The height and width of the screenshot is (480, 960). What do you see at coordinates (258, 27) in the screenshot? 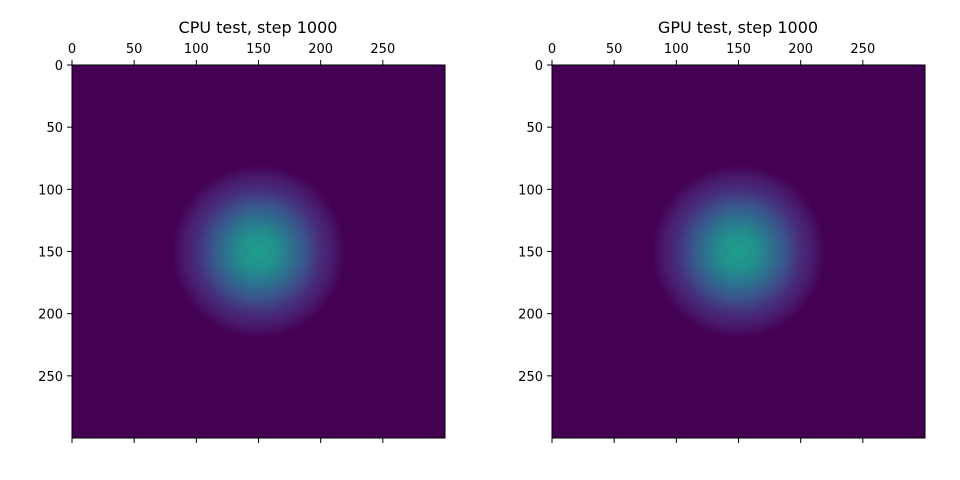
I see `cpu-chart-title: CPU test, step 1000` at bounding box center [258, 27].